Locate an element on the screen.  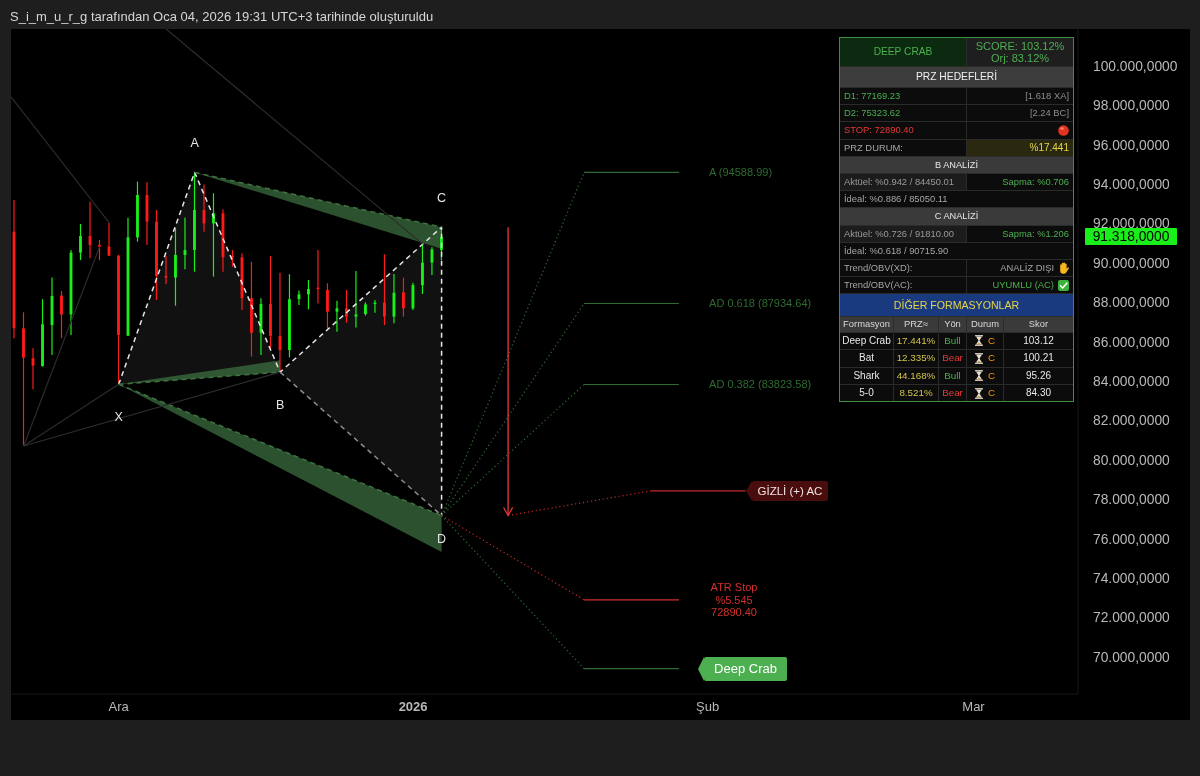
annotation: 44.168% is located at coordinates (916, 375).